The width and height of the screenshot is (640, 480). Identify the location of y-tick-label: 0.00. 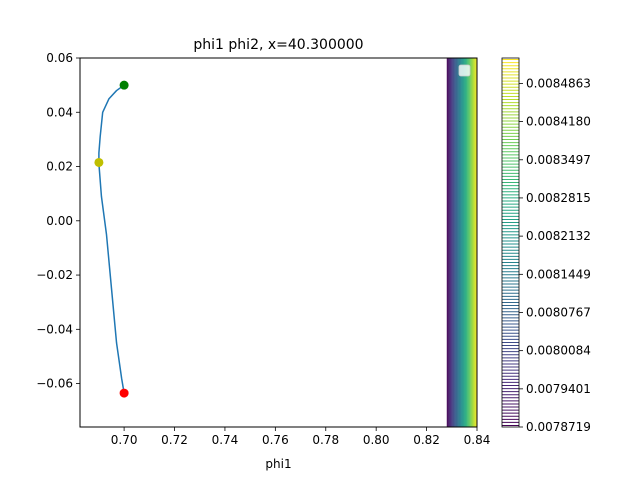
(59, 221).